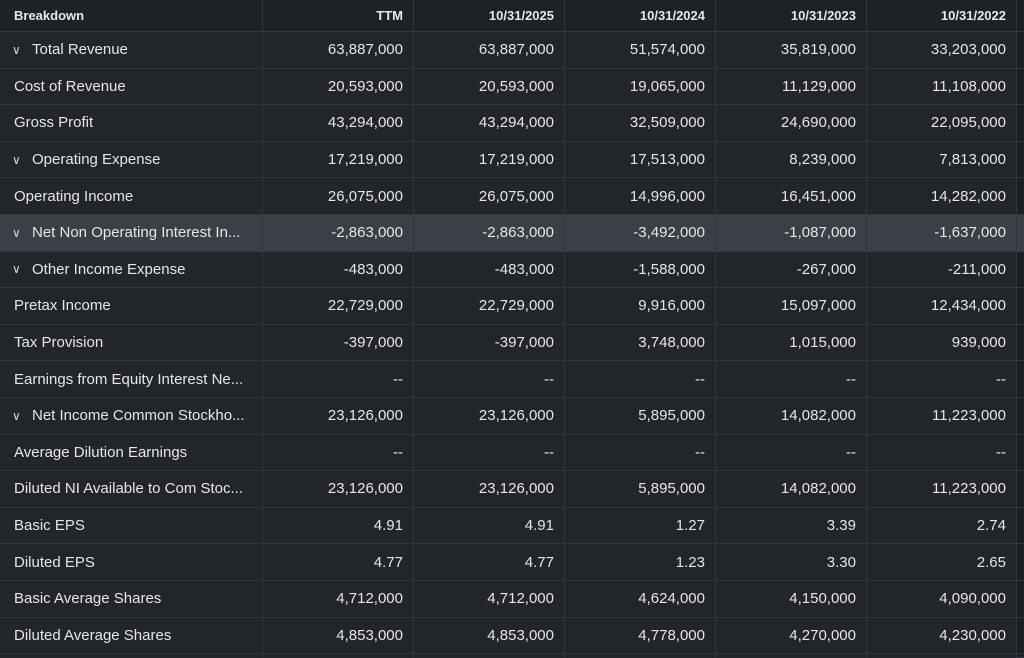 This screenshot has height=658, width=1024. I want to click on header-period-5: 10/31/2022, so click(942, 16).